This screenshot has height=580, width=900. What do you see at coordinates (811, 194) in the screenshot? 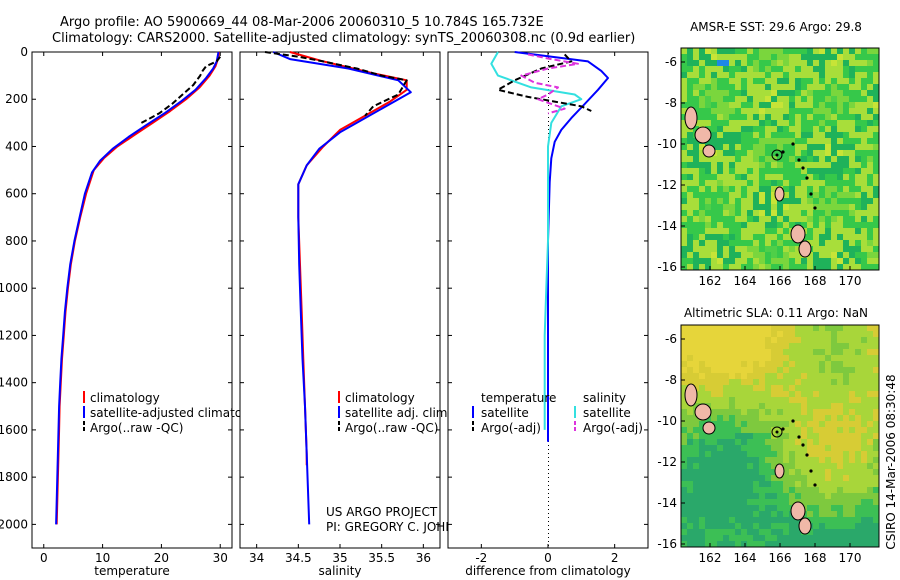
I see `islet` at bounding box center [811, 194].